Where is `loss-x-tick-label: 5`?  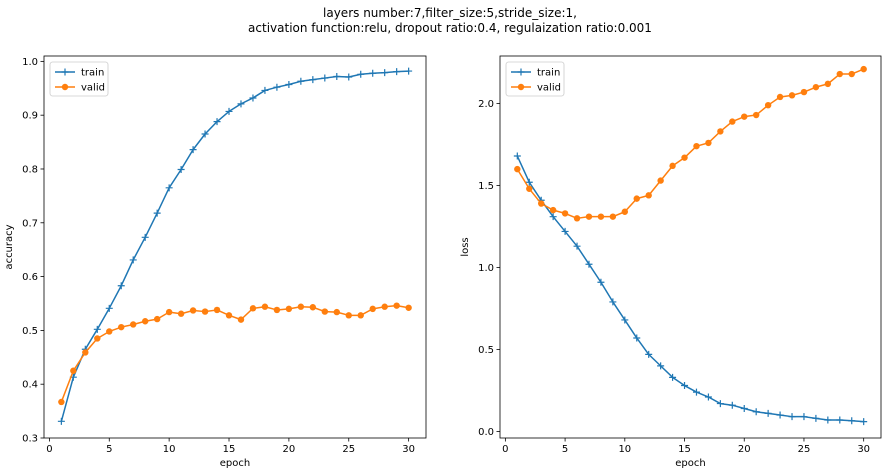 loss-x-tick-label: 5 is located at coordinates (565, 449).